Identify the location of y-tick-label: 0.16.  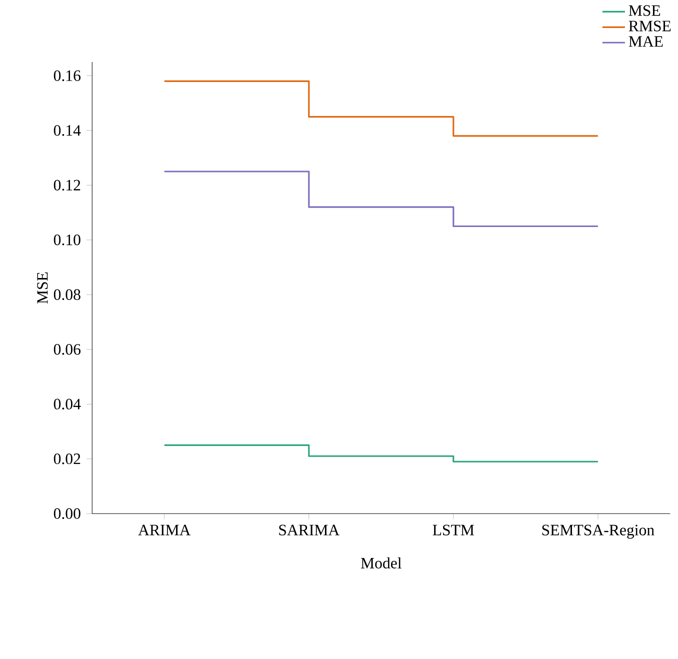
(67, 75).